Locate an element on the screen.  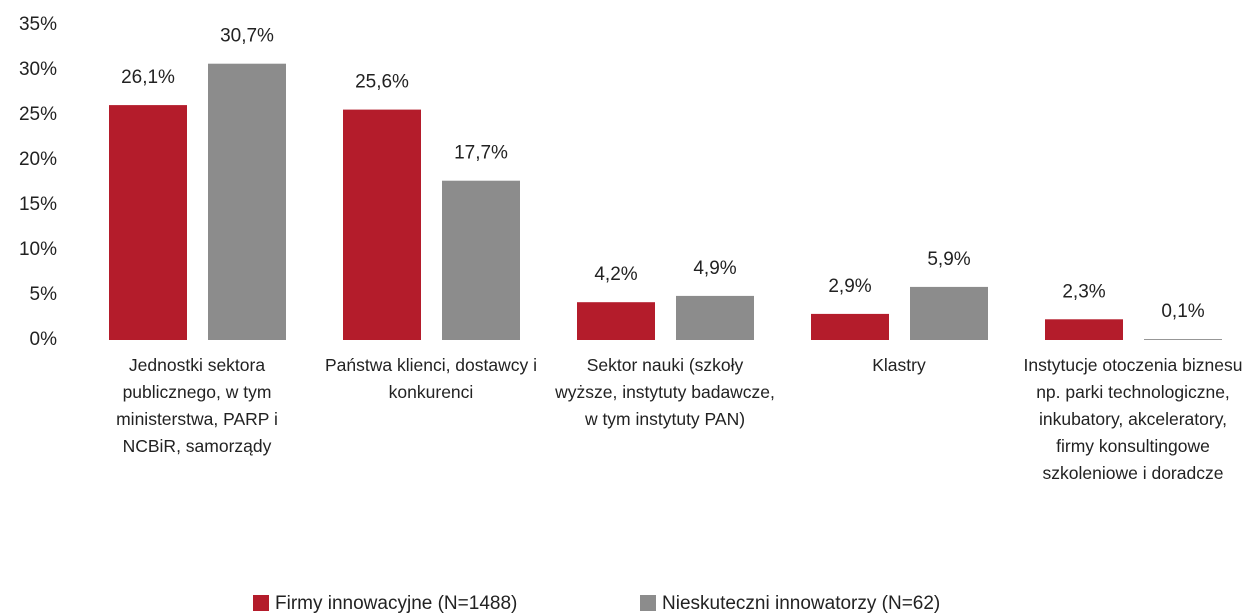
value-label: 2,3% is located at coordinates (1083, 291).